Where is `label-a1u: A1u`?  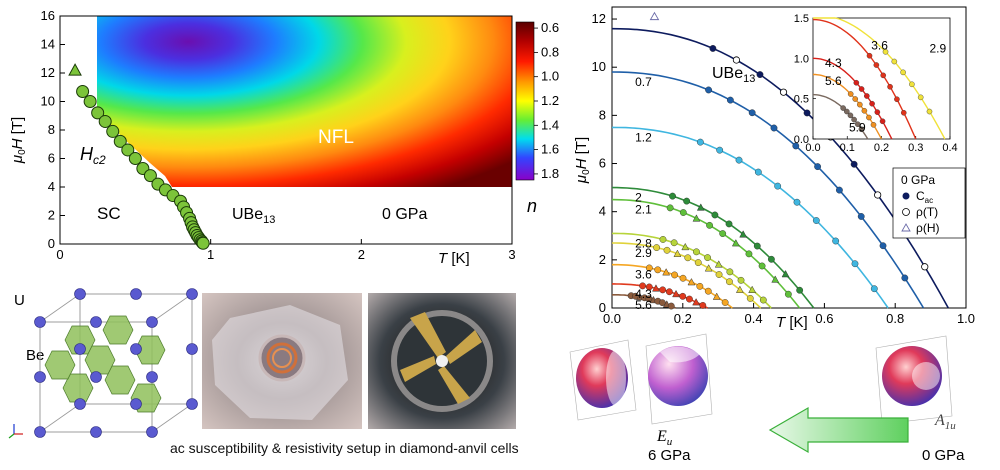 label-a1u: A1u is located at coordinates (945, 422).